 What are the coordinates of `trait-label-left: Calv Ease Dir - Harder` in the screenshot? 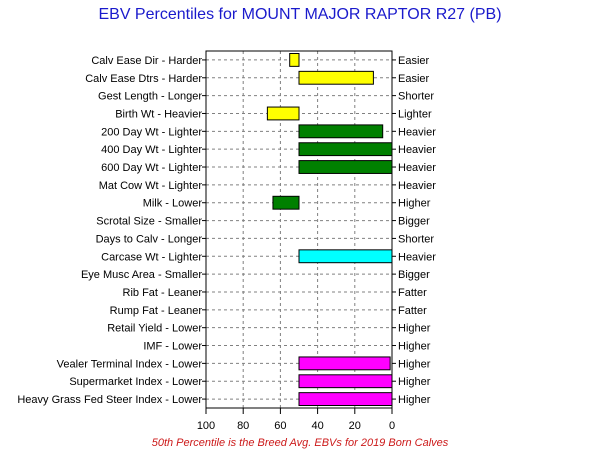 It's located at (146, 61).